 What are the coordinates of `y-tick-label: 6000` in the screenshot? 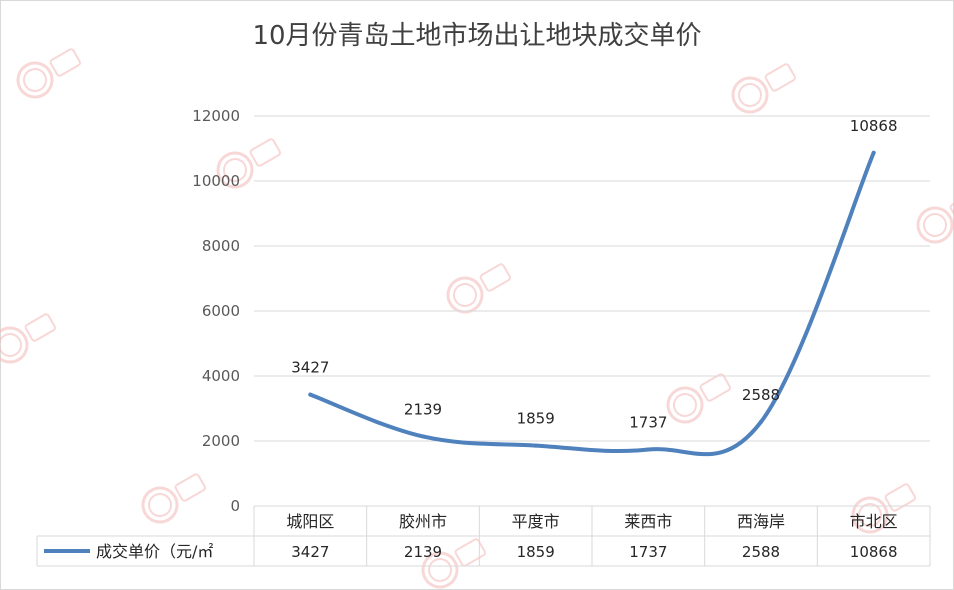 It's located at (221, 311).